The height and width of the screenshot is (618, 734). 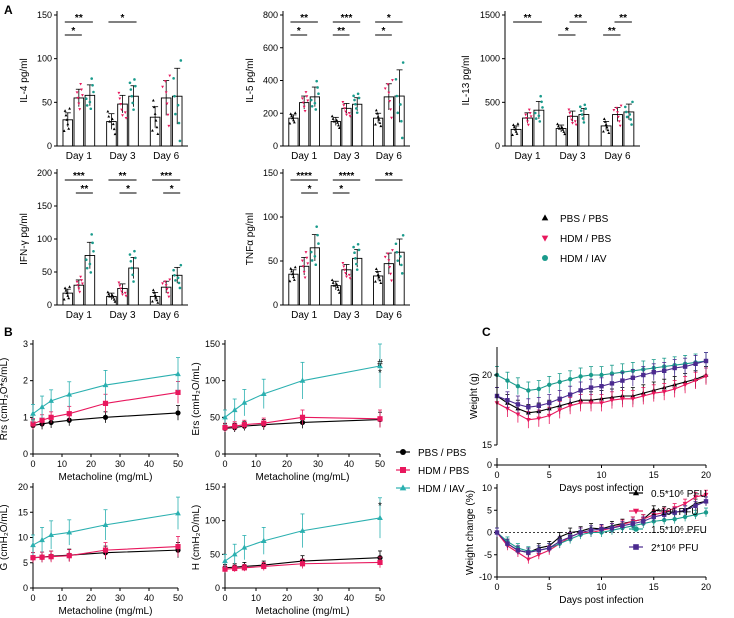 What do you see at coordinates (572, 156) in the screenshot?
I see `x-tick-label: Day 3` at bounding box center [572, 156].